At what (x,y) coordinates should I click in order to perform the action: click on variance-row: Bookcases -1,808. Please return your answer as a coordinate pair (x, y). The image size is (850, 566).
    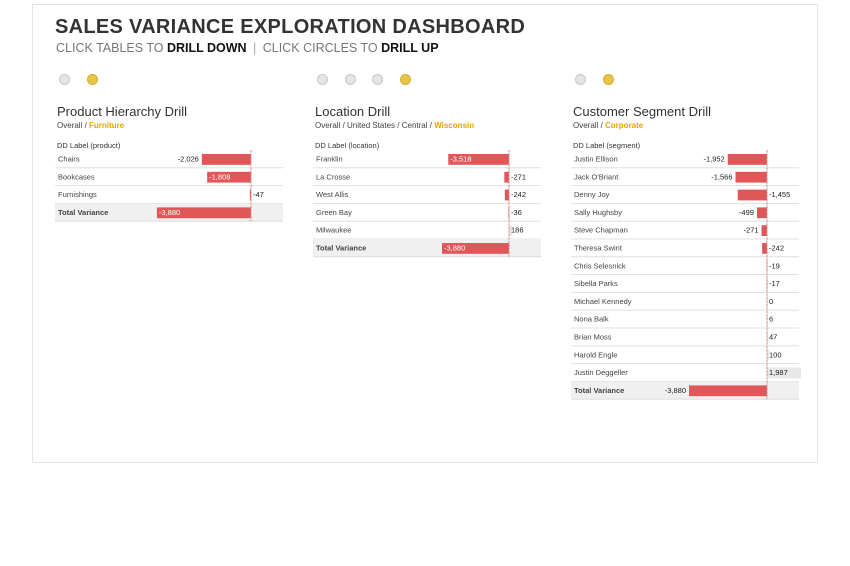
    Looking at the image, I should click on (169, 178).